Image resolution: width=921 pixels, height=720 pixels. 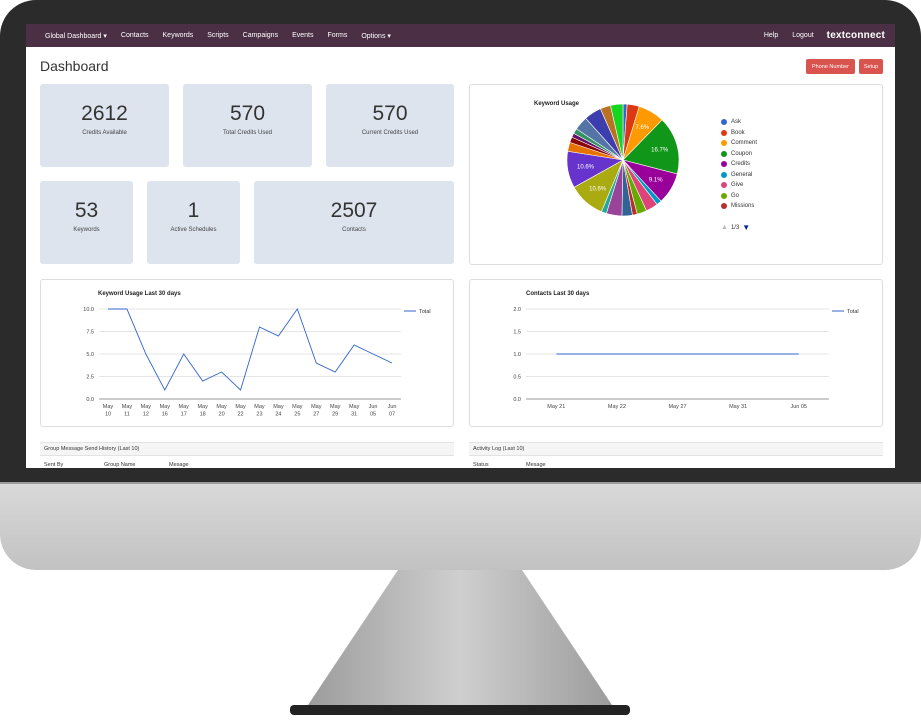 I want to click on x-tick-label: Jun 05, so click(x=798, y=407).